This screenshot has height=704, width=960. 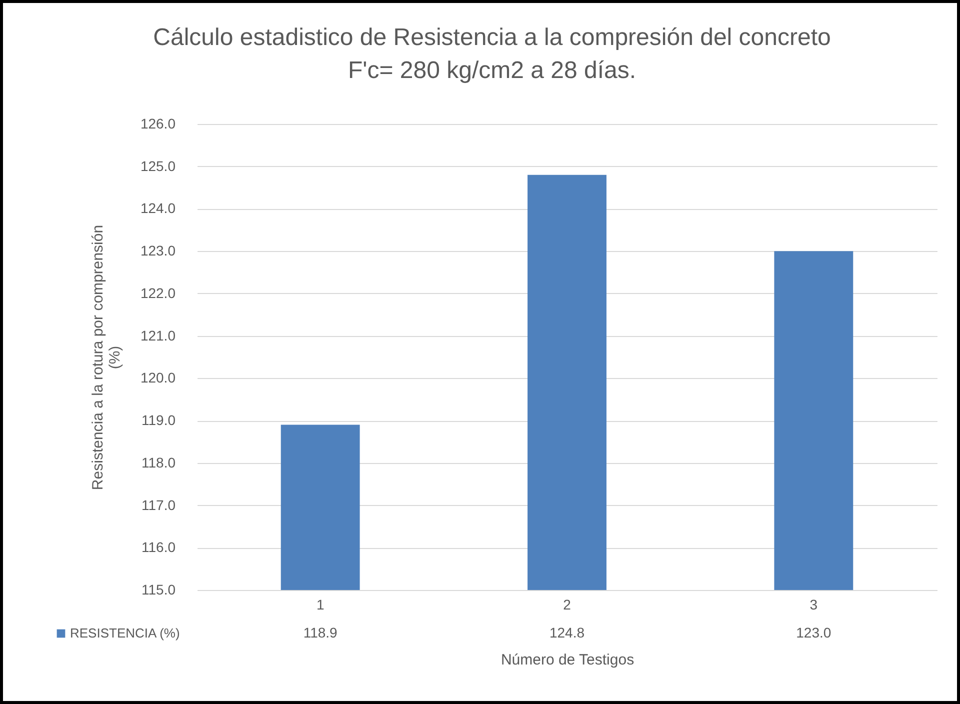 What do you see at coordinates (567, 660) in the screenshot?
I see `x-axis-title: Número de Testigos` at bounding box center [567, 660].